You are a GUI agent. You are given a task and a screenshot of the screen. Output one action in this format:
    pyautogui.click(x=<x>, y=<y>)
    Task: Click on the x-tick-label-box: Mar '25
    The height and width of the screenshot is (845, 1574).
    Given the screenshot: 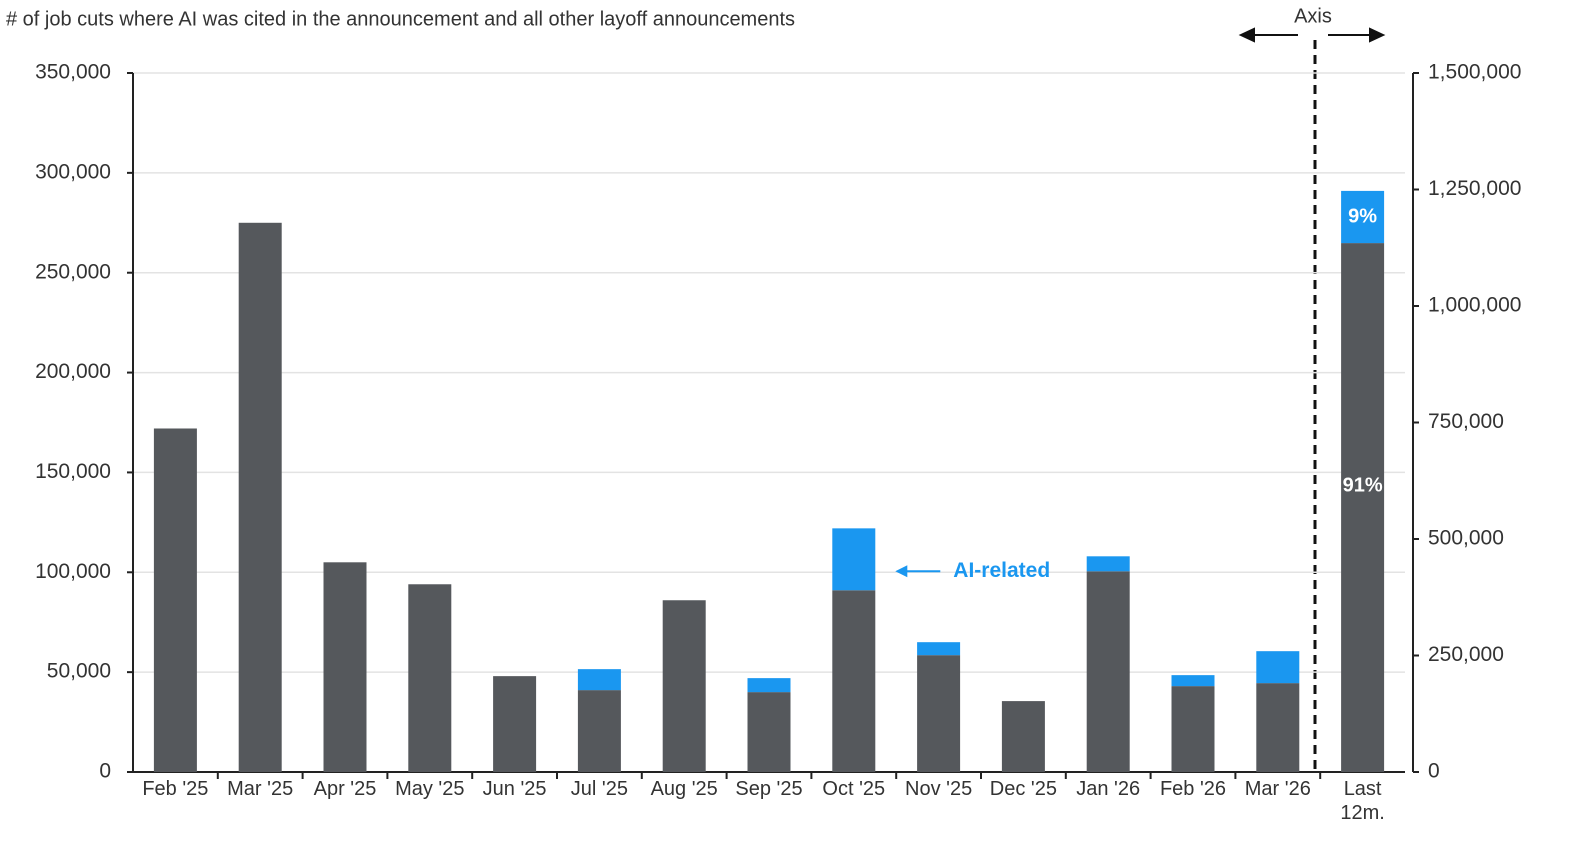 What is the action you would take?
    pyautogui.click(x=260, y=789)
    